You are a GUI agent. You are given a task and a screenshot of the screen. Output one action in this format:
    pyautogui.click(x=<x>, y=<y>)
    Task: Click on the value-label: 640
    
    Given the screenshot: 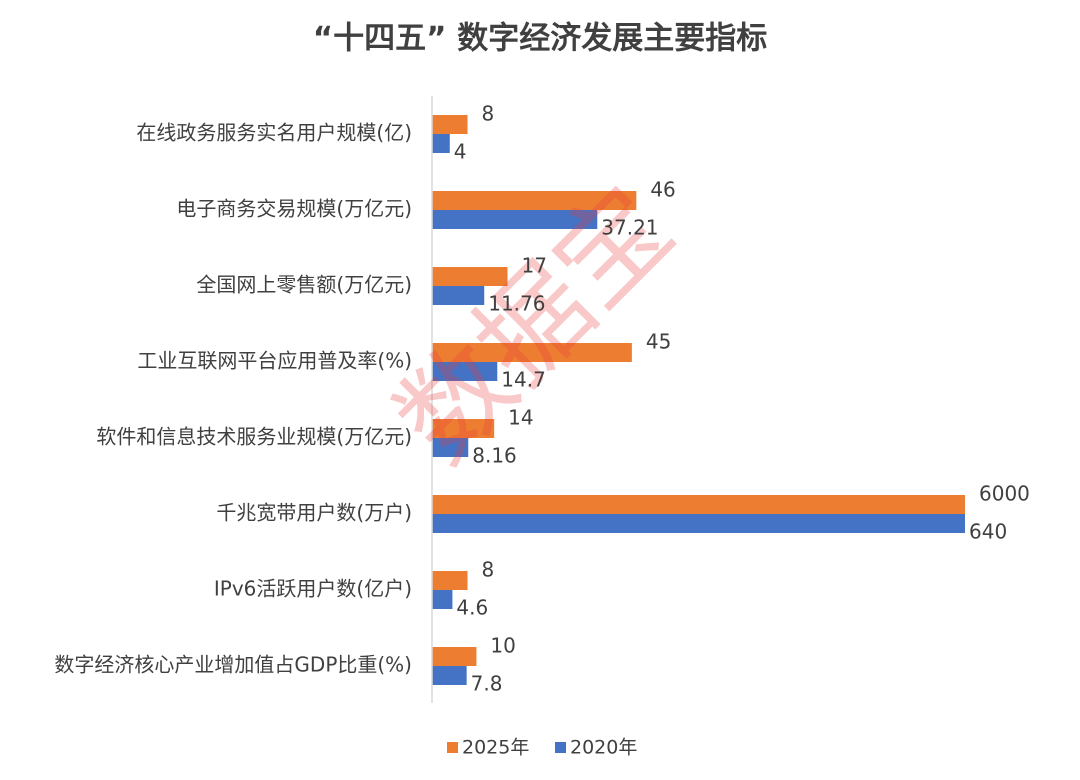 What is the action you would take?
    pyautogui.click(x=988, y=532)
    